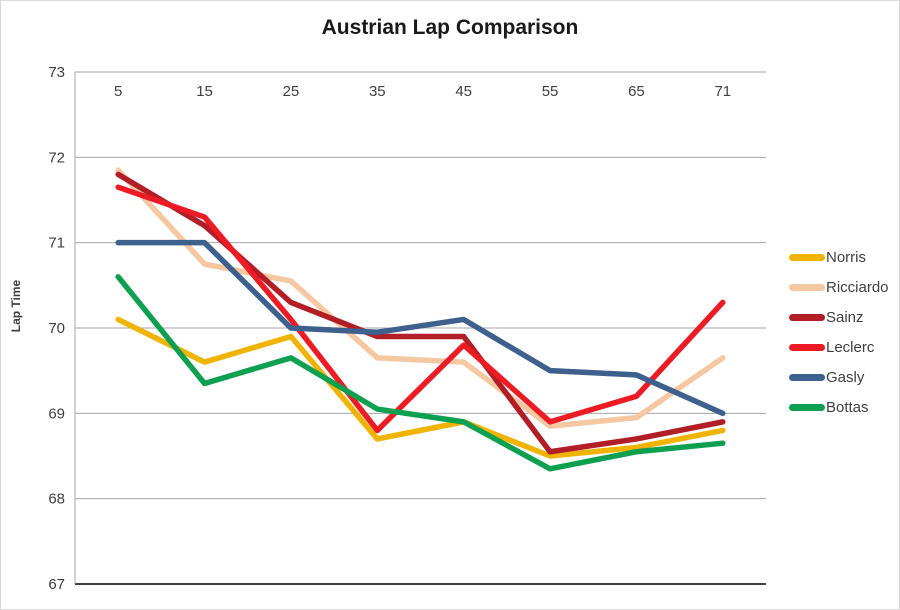 The height and width of the screenshot is (610, 900). Describe the element at coordinates (291, 91) in the screenshot. I see `x-tick-label: 25` at that location.